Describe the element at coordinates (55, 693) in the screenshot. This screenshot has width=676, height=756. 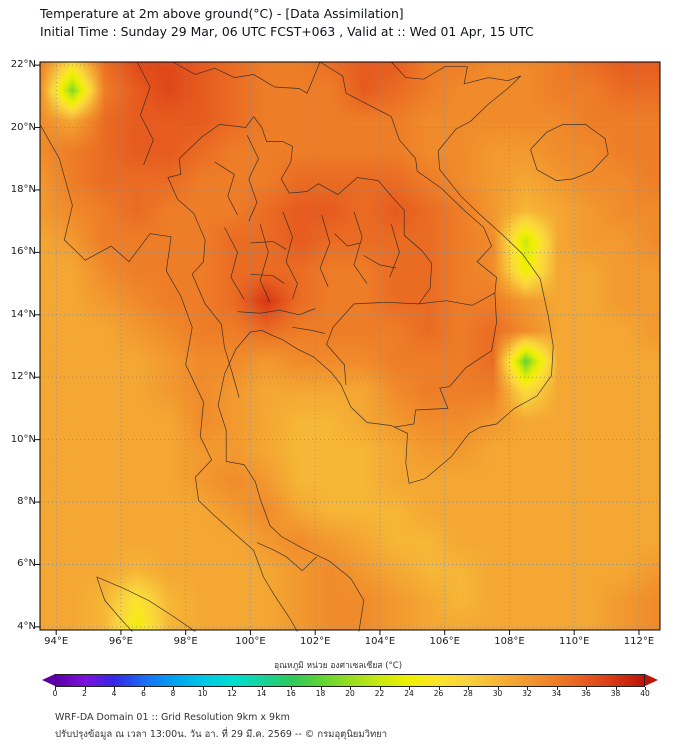
I see `colorbar-tick-label: 0` at that location.